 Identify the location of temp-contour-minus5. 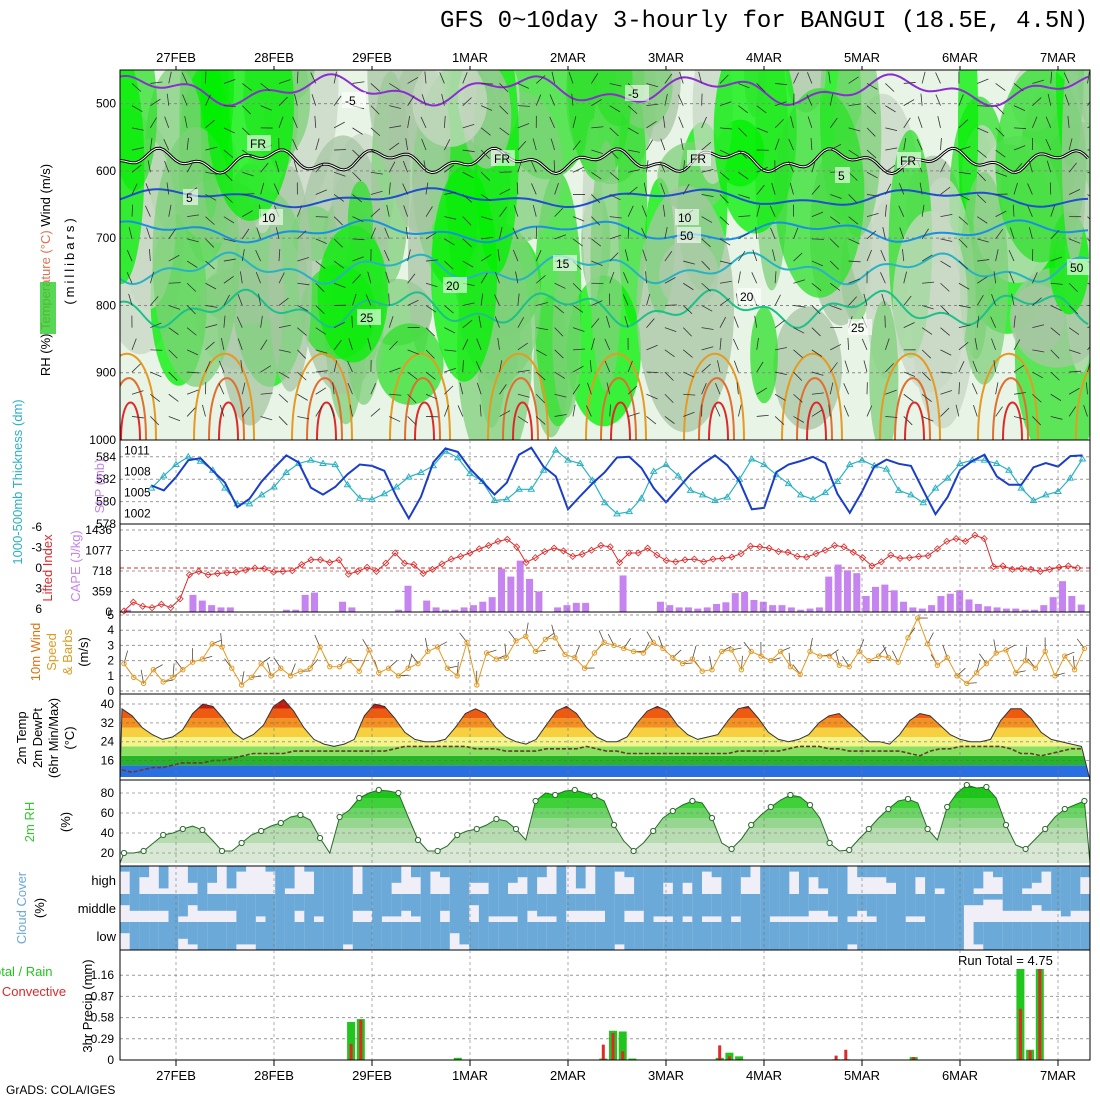
(604, 90).